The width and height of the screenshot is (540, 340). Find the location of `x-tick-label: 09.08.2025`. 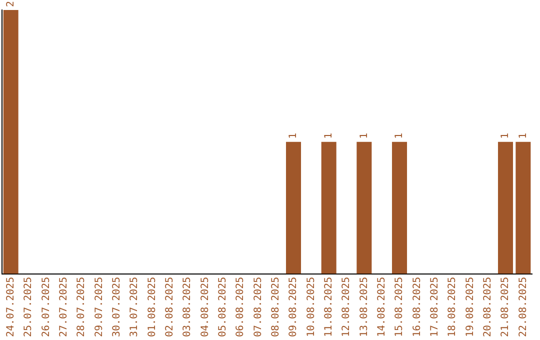

x-tick-label: 09.08.2025 is located at coordinates (294, 307).